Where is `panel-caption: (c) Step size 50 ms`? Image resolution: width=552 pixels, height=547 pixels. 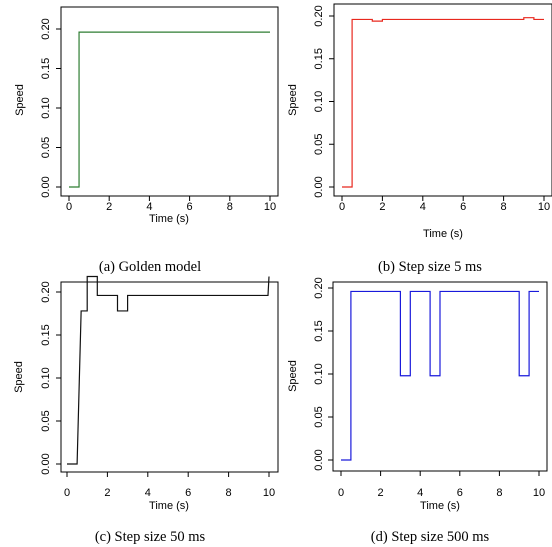
panel-caption: (c) Step size 50 ms is located at coordinates (150, 537).